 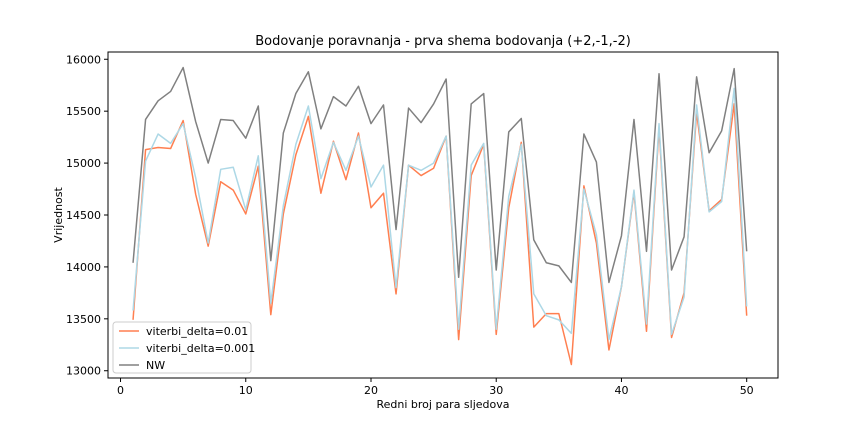 I want to click on legend-entry-label: viterbi_delta=0.001, so click(x=200, y=348).